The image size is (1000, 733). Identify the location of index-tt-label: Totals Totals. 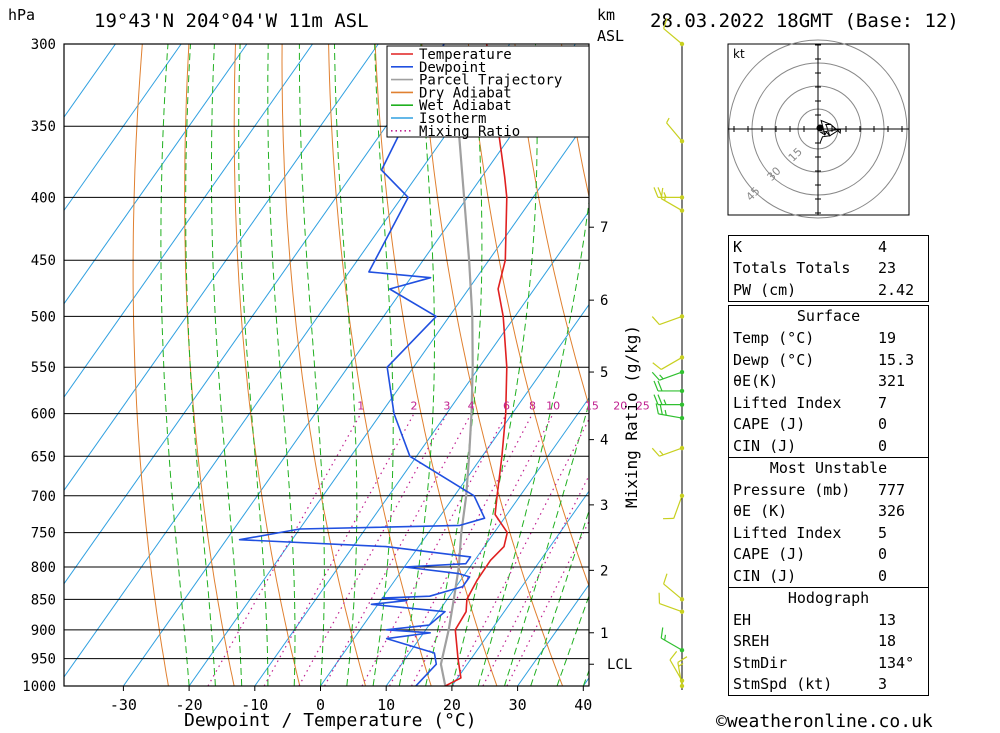
(792, 268).